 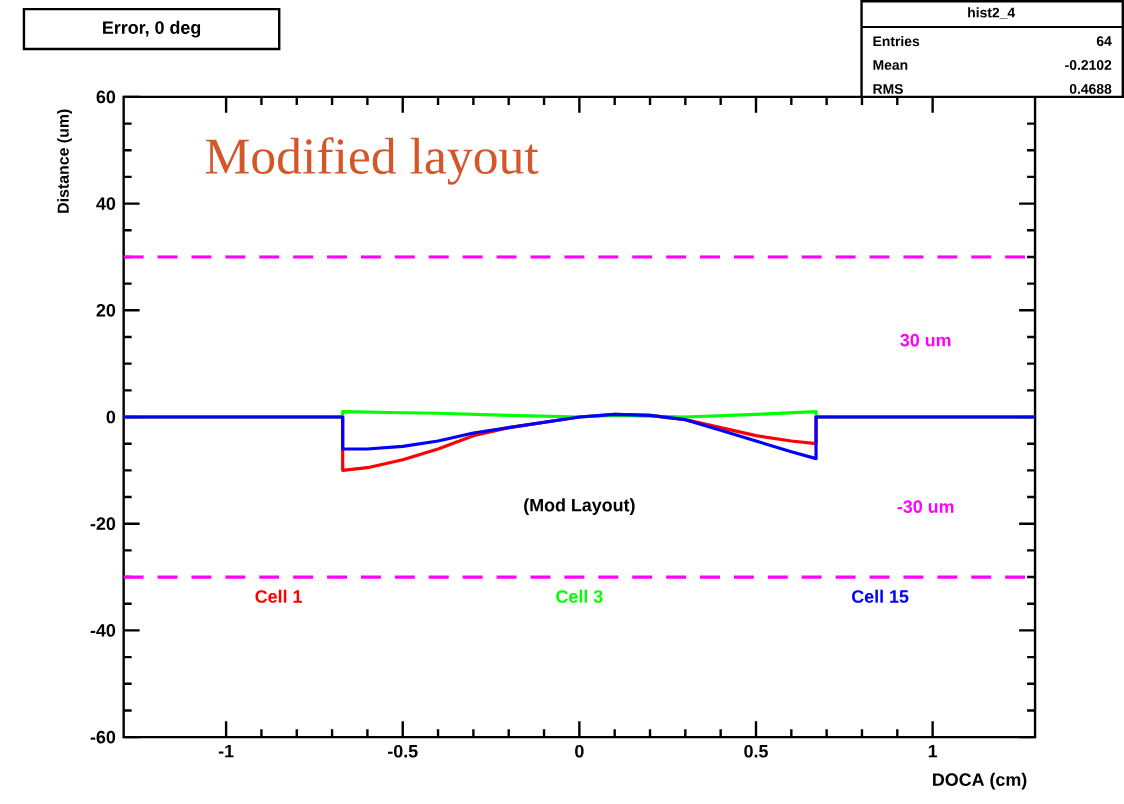 I want to click on y-tick-label: 0, so click(x=111, y=416).